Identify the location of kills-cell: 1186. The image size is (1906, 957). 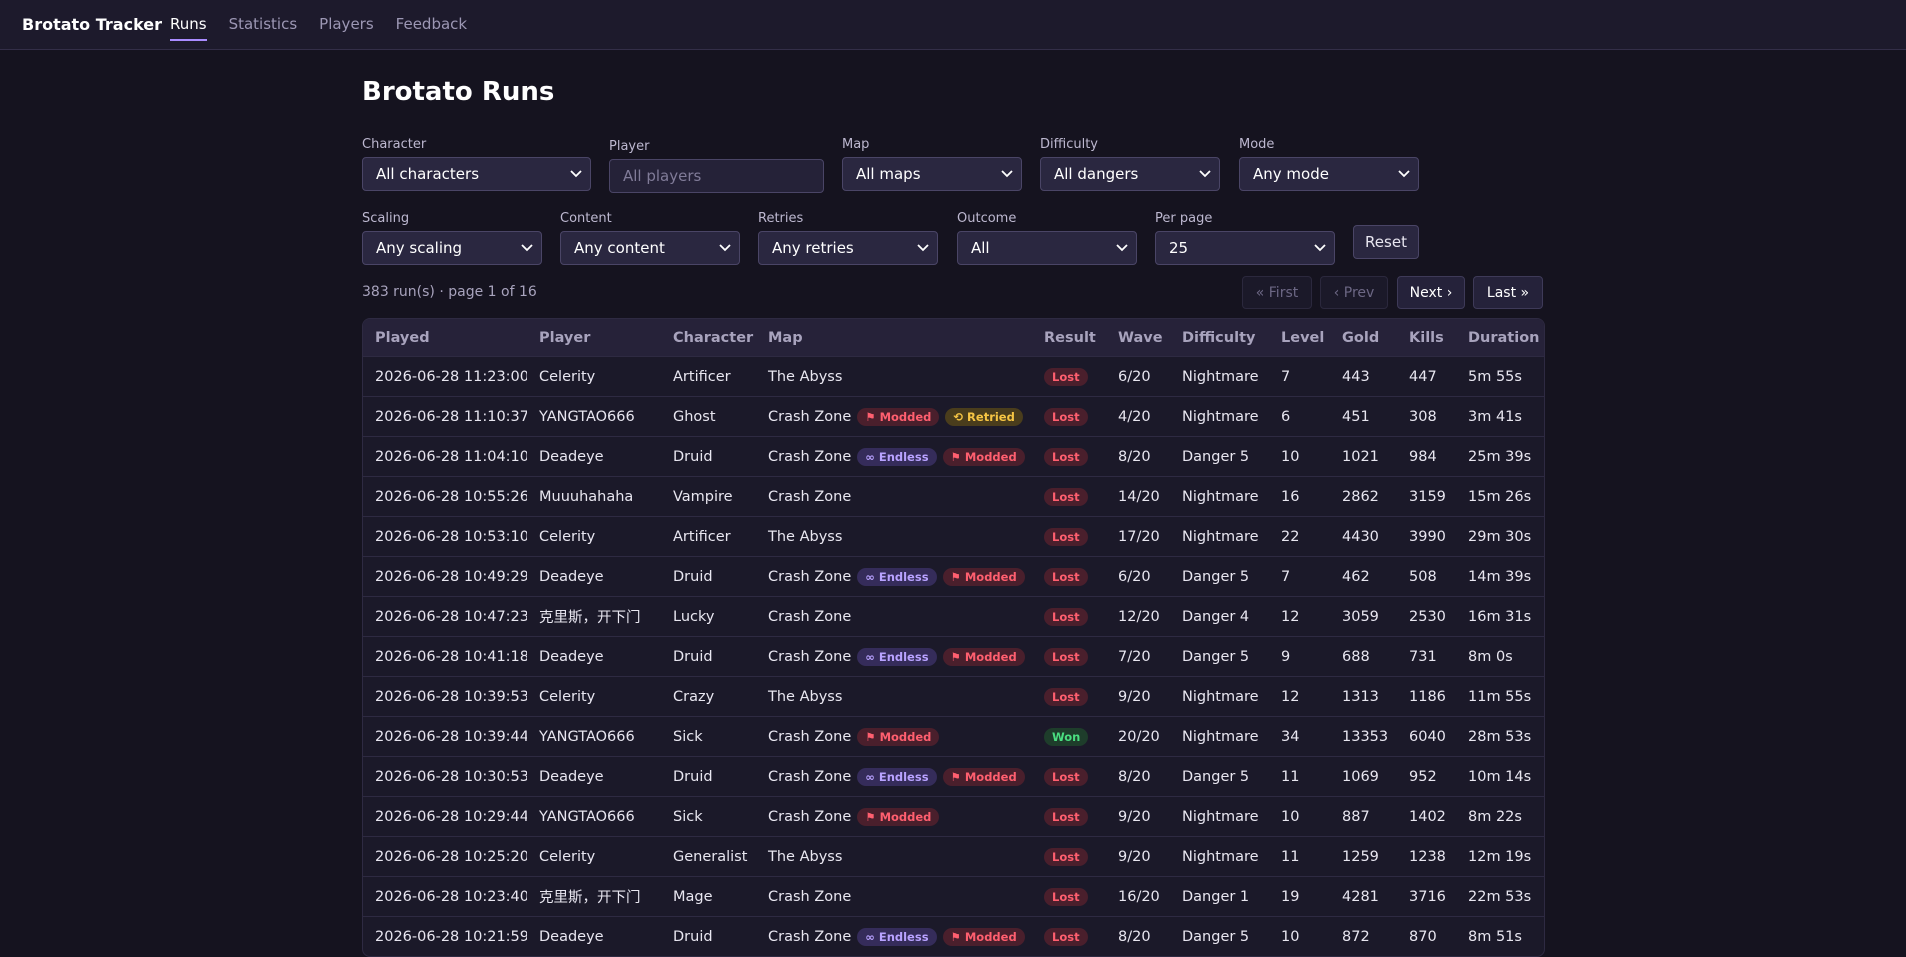
(1426, 696).